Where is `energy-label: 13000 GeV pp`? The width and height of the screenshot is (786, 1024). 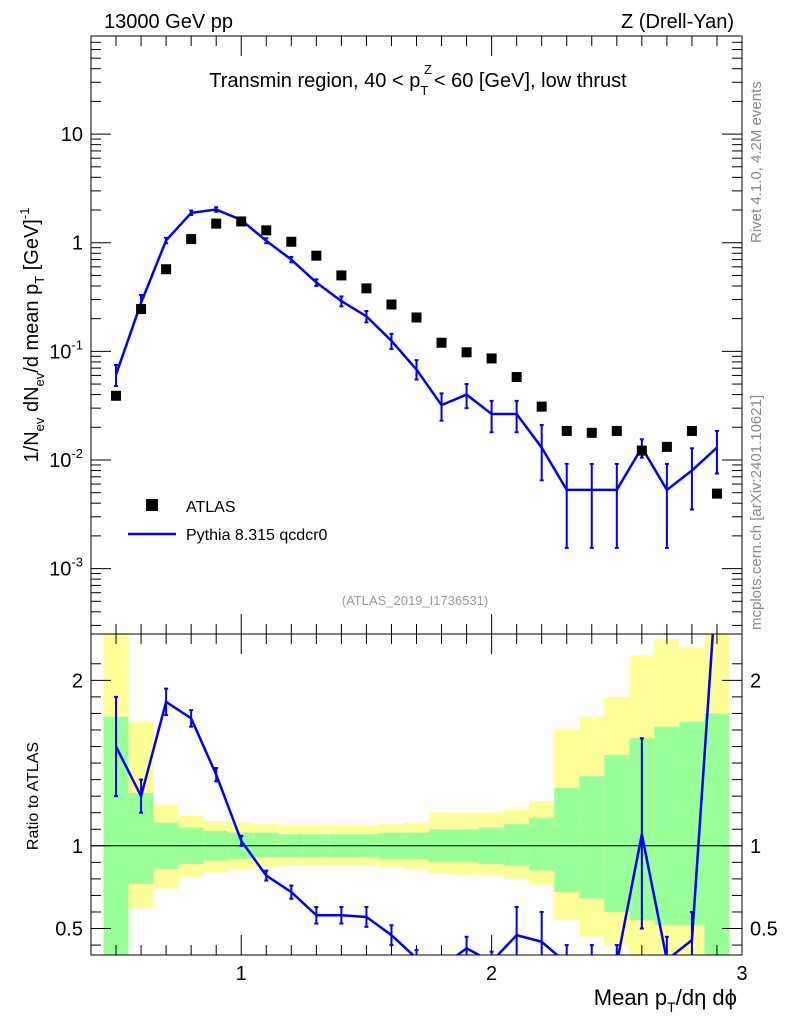
energy-label: 13000 GeV pp is located at coordinates (168, 22).